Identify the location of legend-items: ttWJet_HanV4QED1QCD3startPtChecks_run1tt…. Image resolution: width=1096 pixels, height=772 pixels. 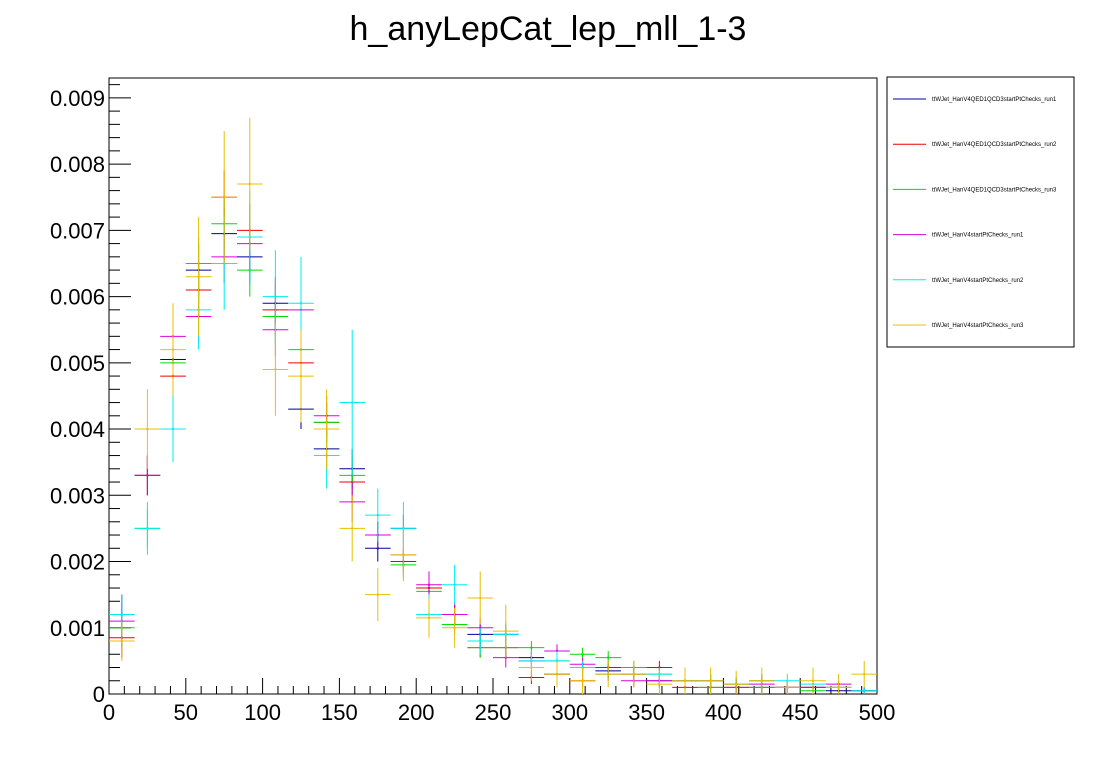
(975, 213).